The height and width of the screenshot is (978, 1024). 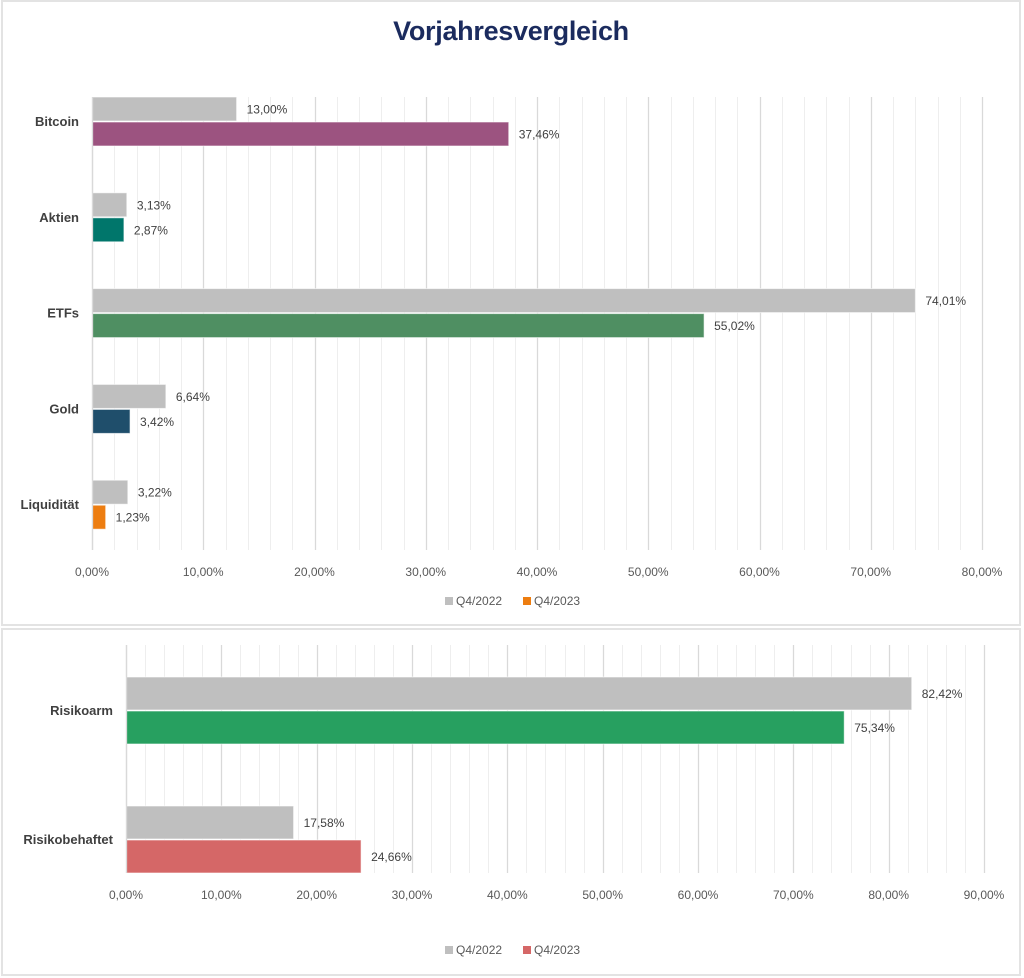 What do you see at coordinates (133, 518) in the screenshot?
I see `data-label: 1,23%` at bounding box center [133, 518].